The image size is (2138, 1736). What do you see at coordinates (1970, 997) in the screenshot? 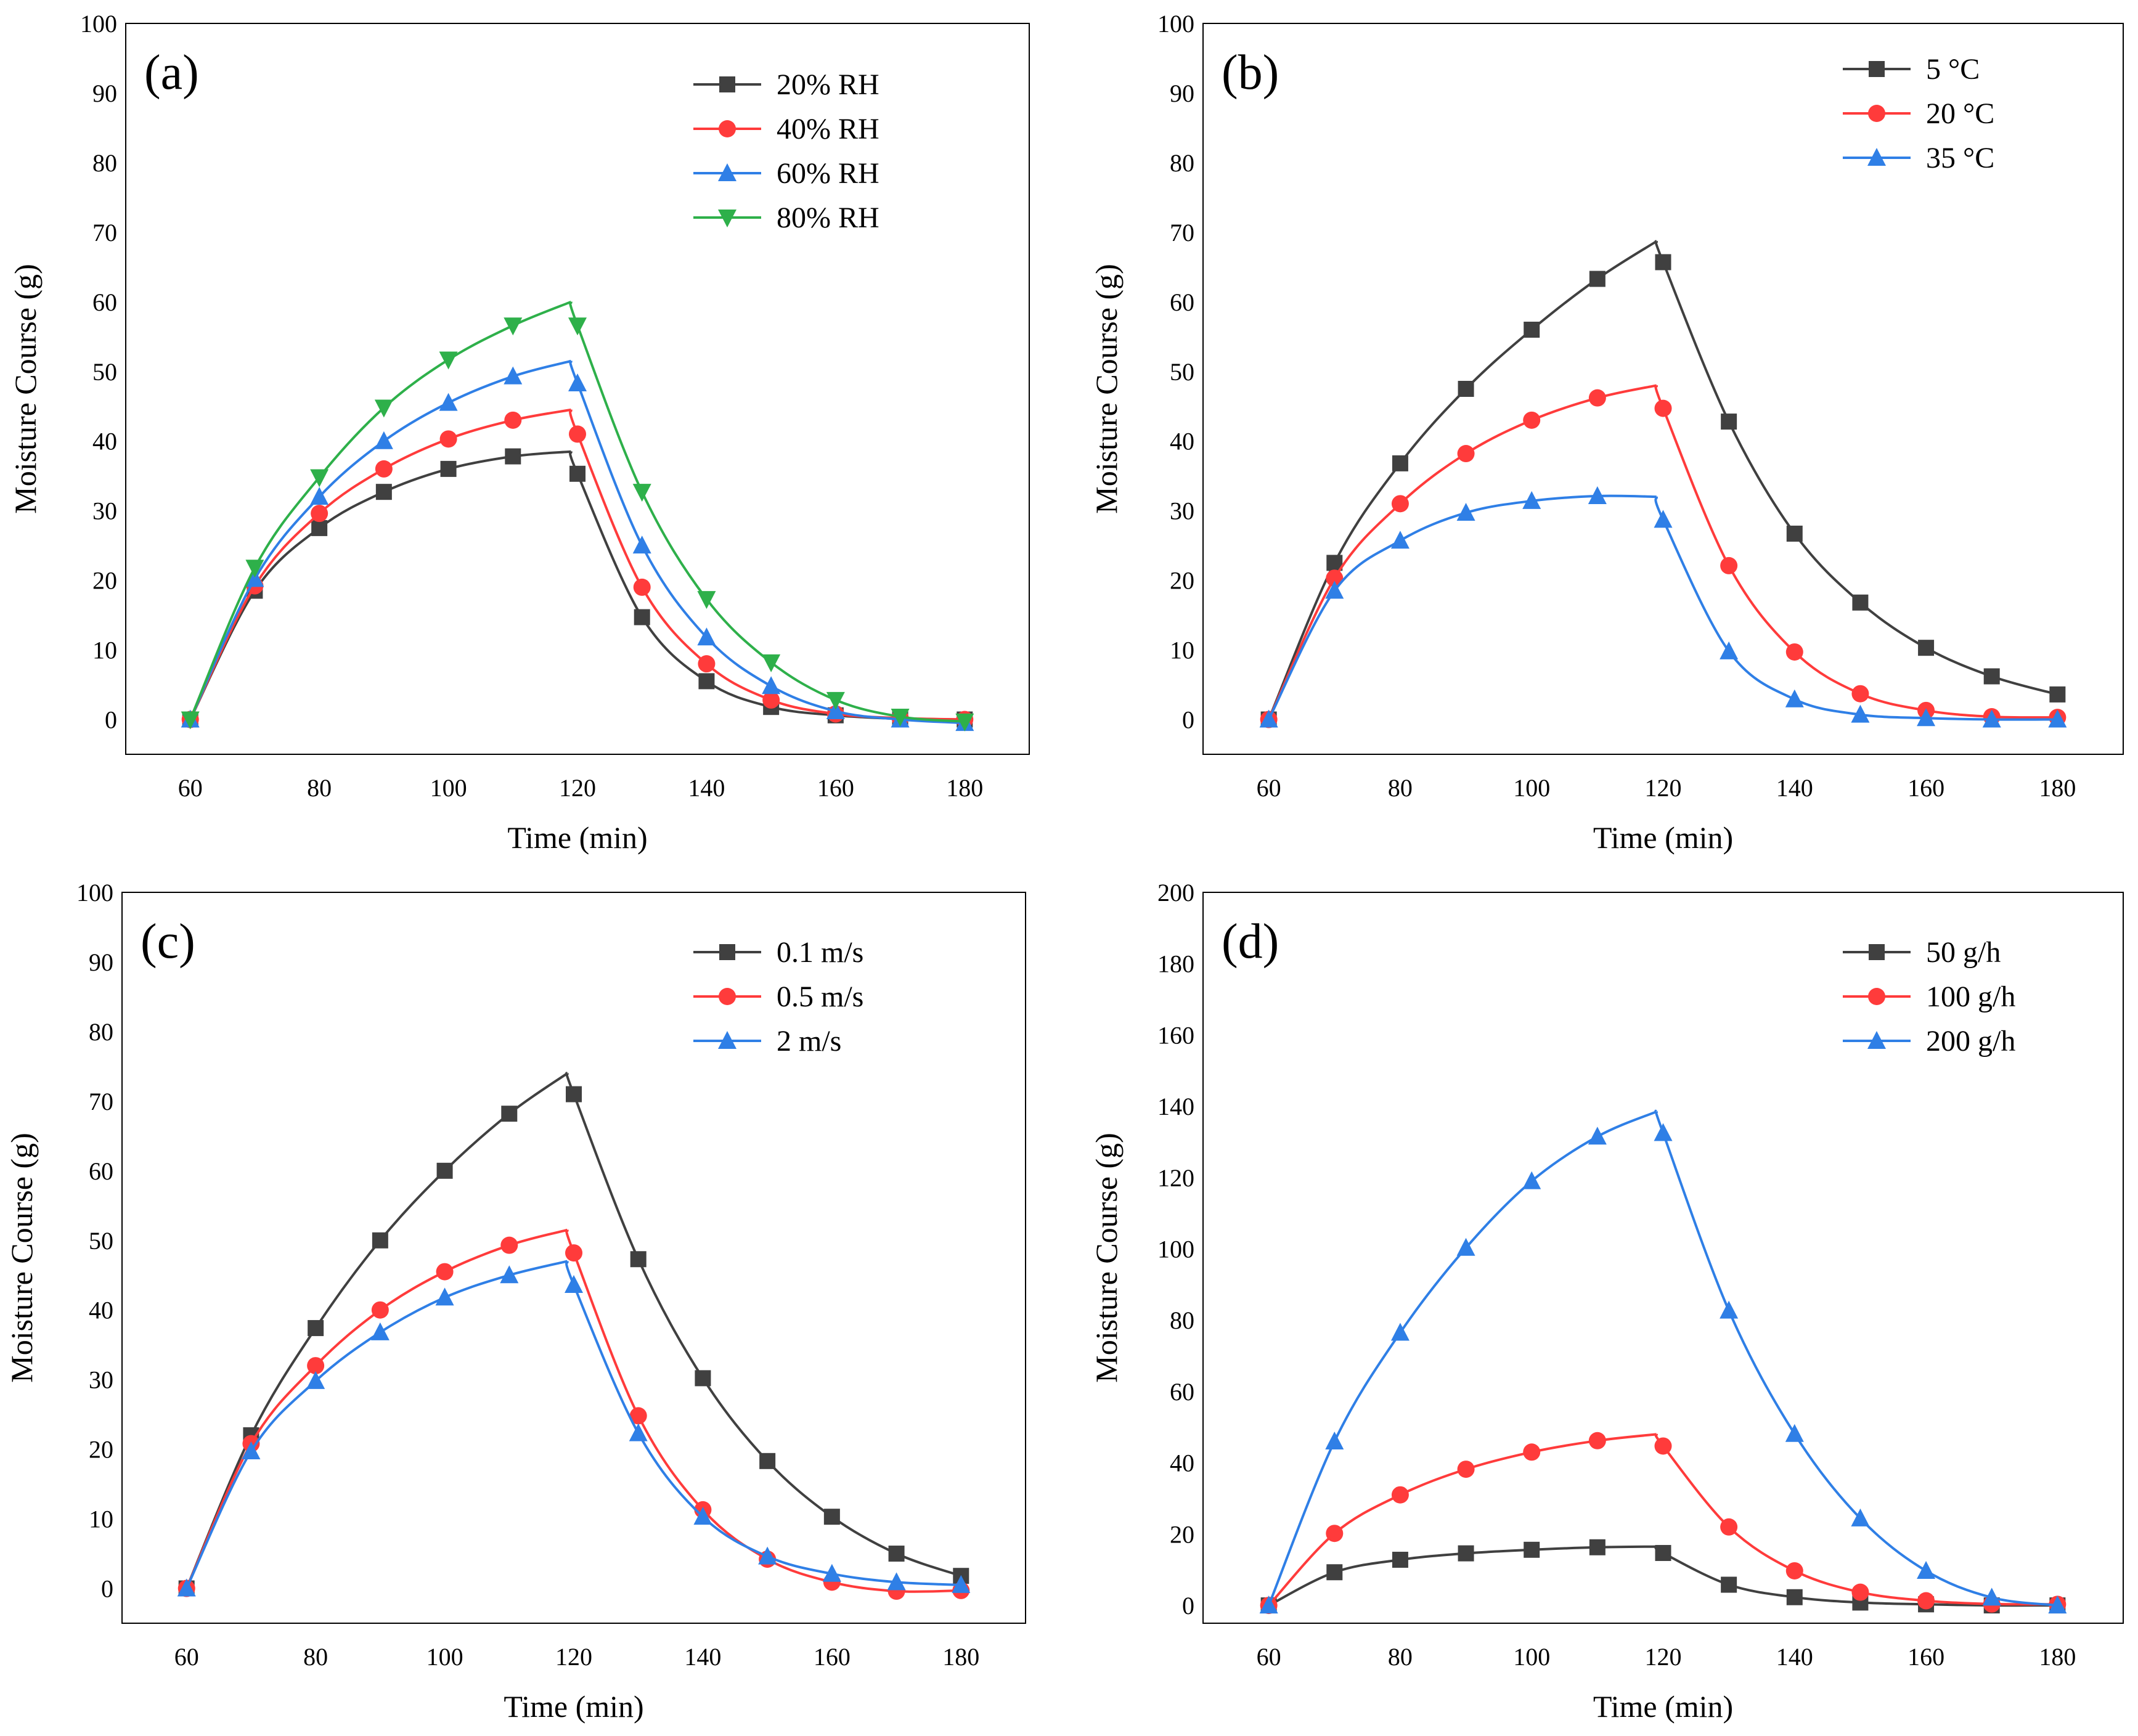
I see `legend-label: 100 g/h` at bounding box center [1970, 997].